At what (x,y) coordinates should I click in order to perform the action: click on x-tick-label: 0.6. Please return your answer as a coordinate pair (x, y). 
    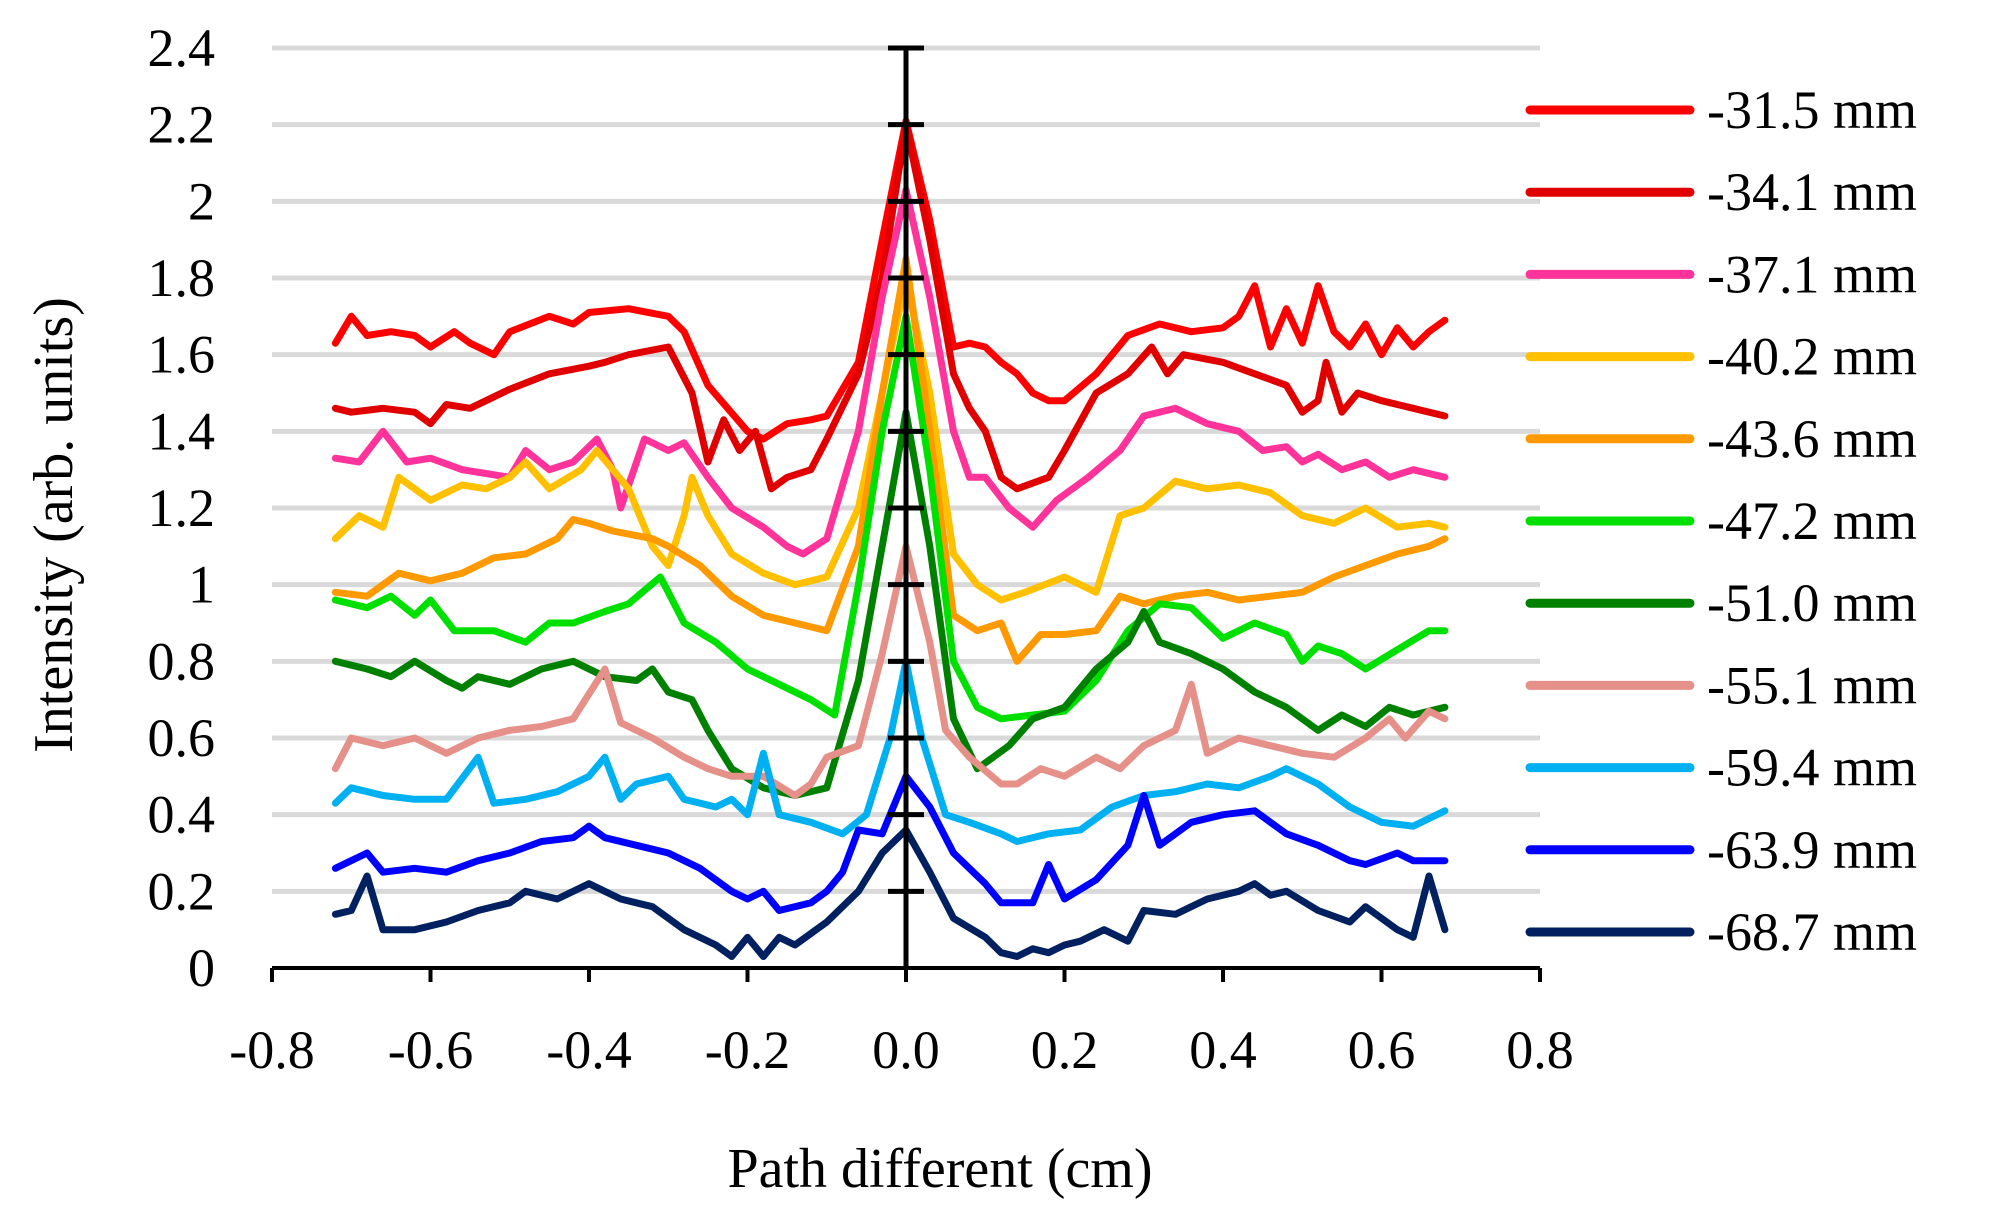
    Looking at the image, I should click on (1382, 1050).